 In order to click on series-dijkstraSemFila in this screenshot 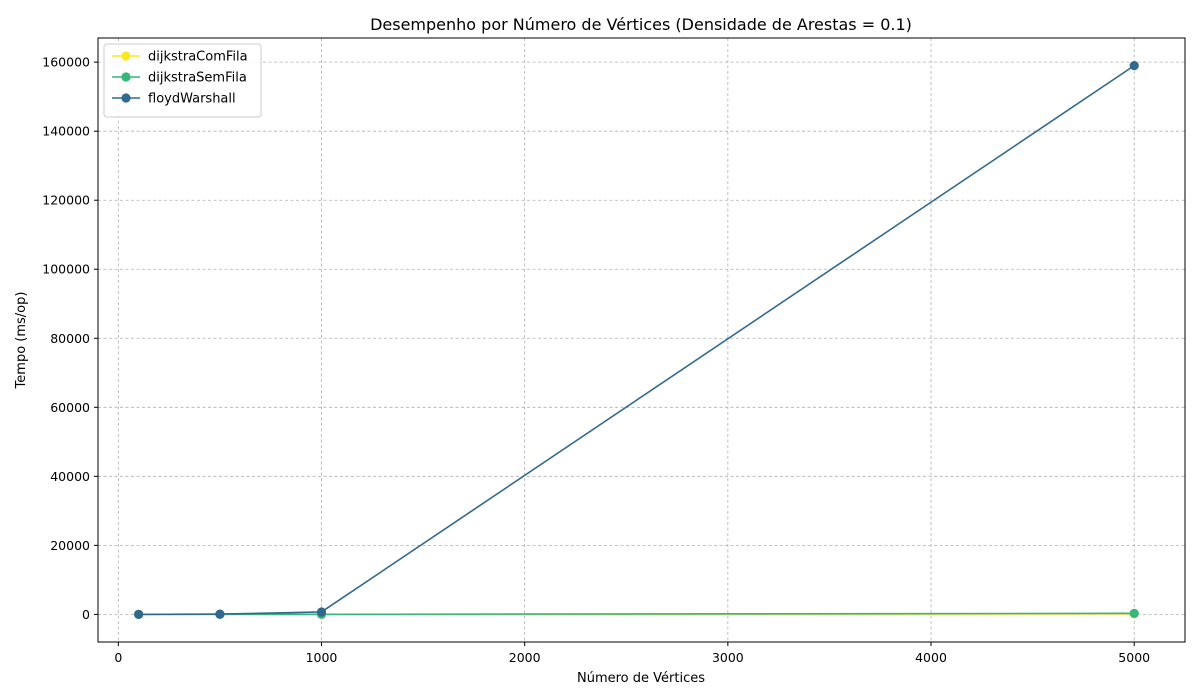, I will do `click(636, 613)`.